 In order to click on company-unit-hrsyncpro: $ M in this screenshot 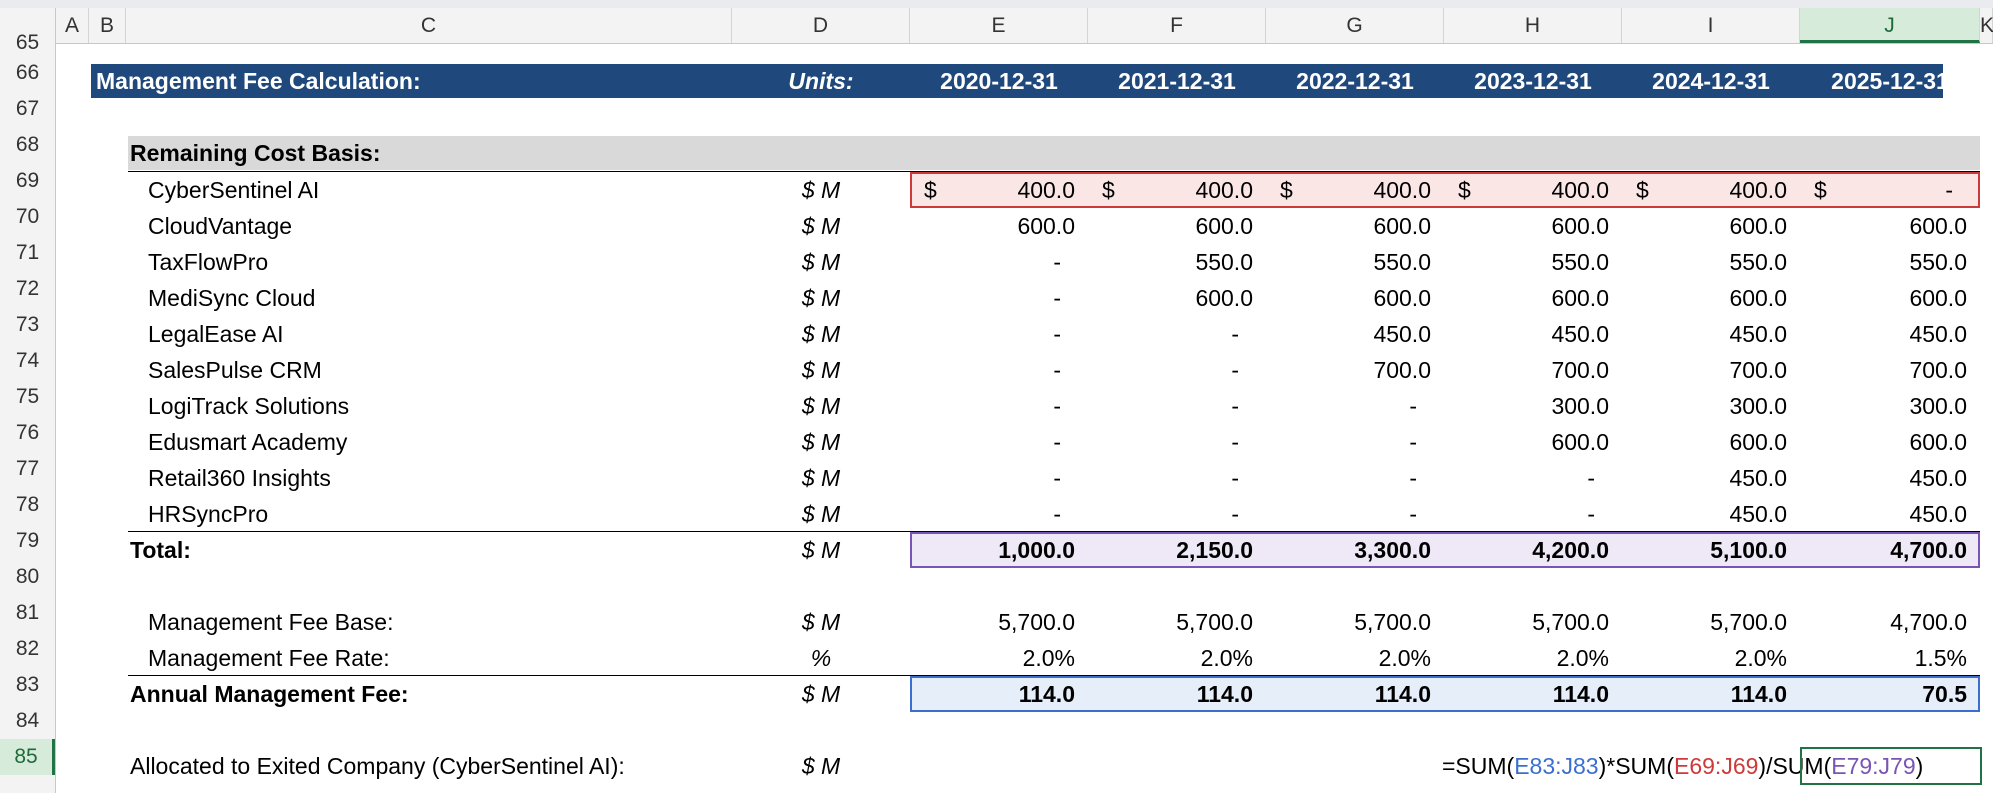, I will do `click(821, 514)`.